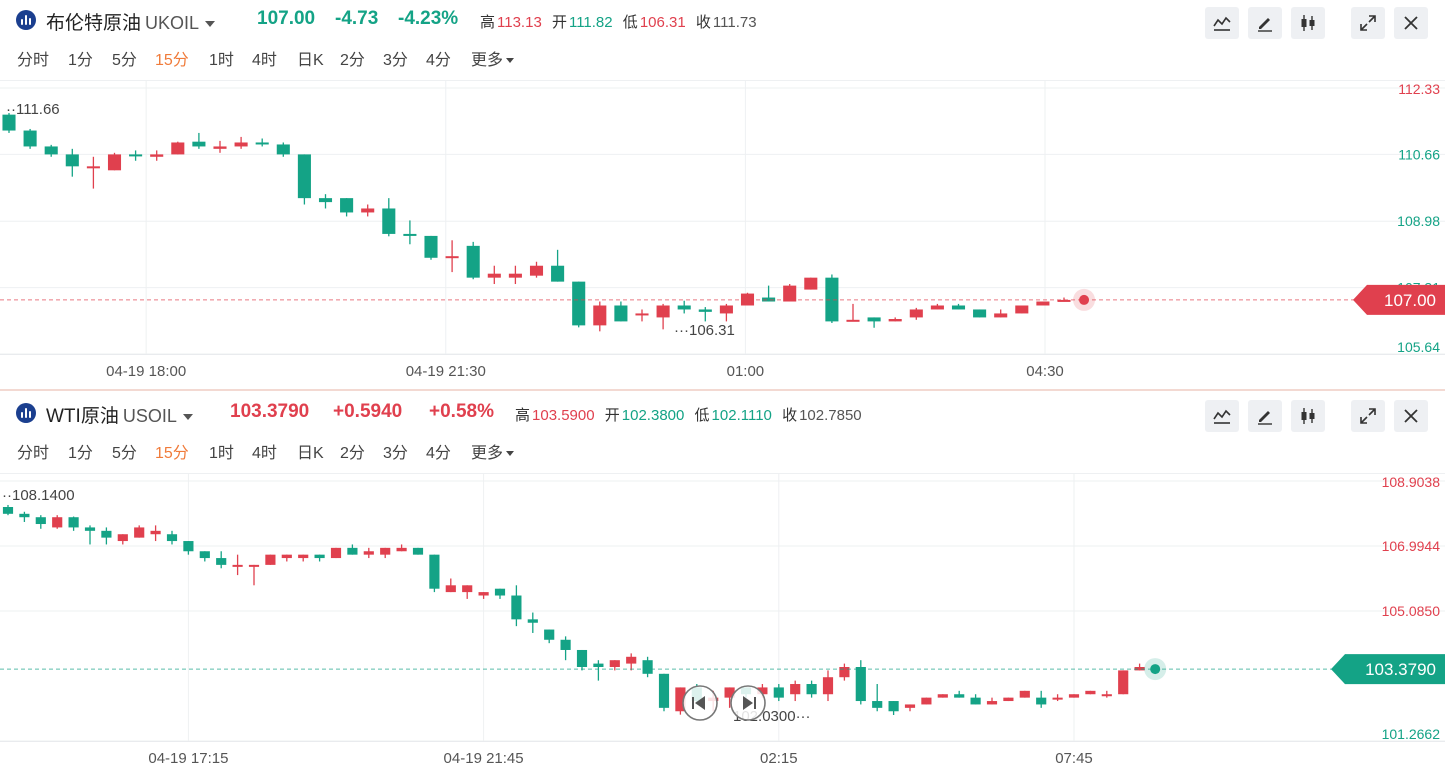 This screenshot has height=774, width=1445. Describe the element at coordinates (612, 415) in the screenshot. I see `ohlc-label: 开` at that location.